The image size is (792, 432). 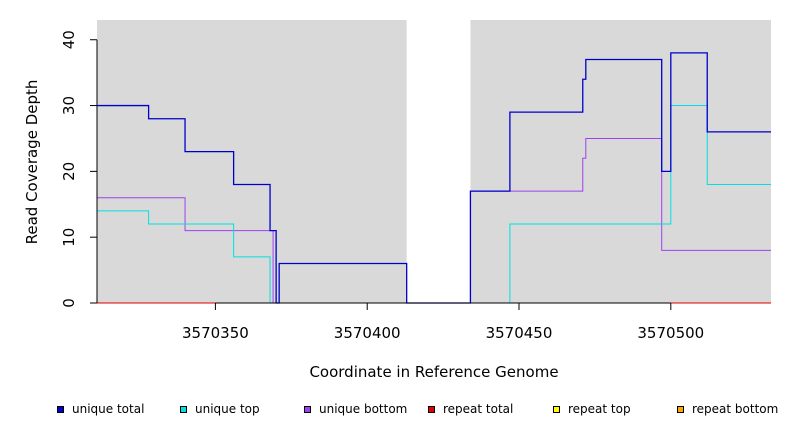 I want to click on legend-label: unique top, so click(x=227, y=409).